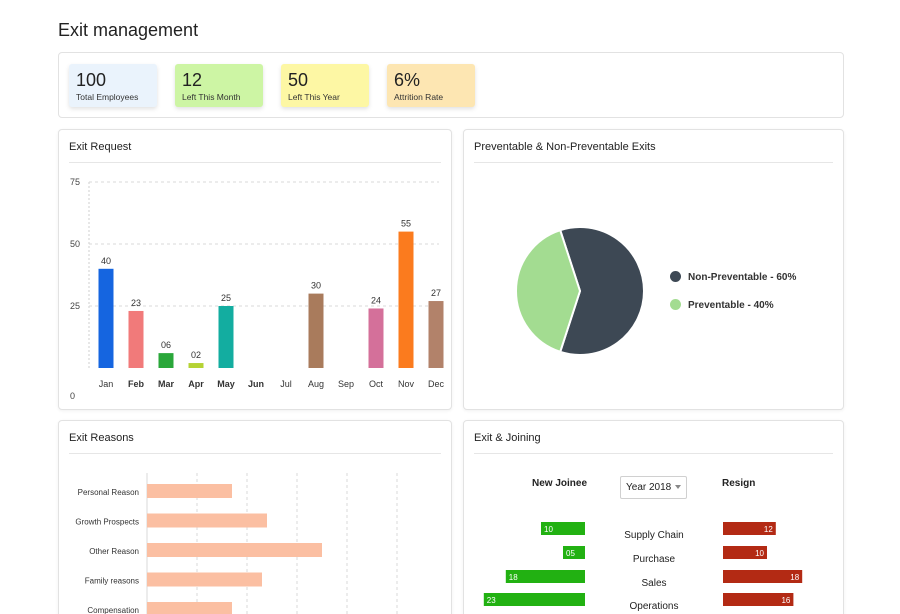 The image size is (900, 614). What do you see at coordinates (192, 80) in the screenshot?
I see `stat-value: 12` at bounding box center [192, 80].